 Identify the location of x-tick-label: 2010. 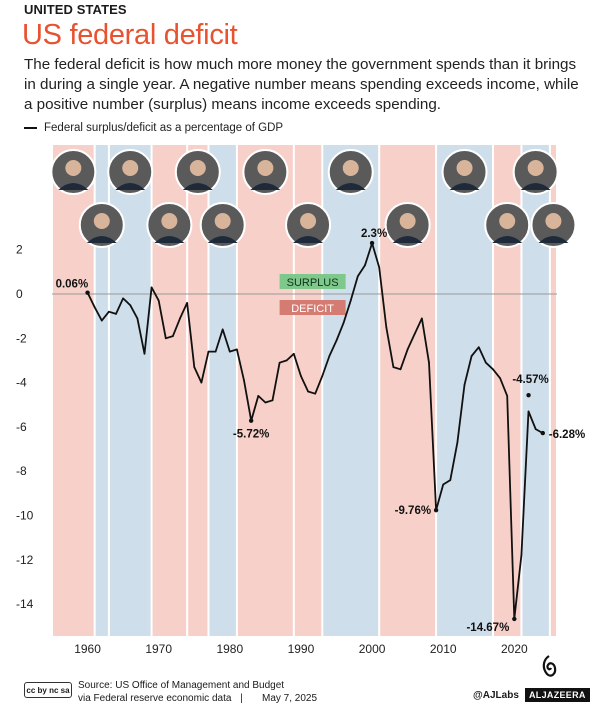
(443, 649).